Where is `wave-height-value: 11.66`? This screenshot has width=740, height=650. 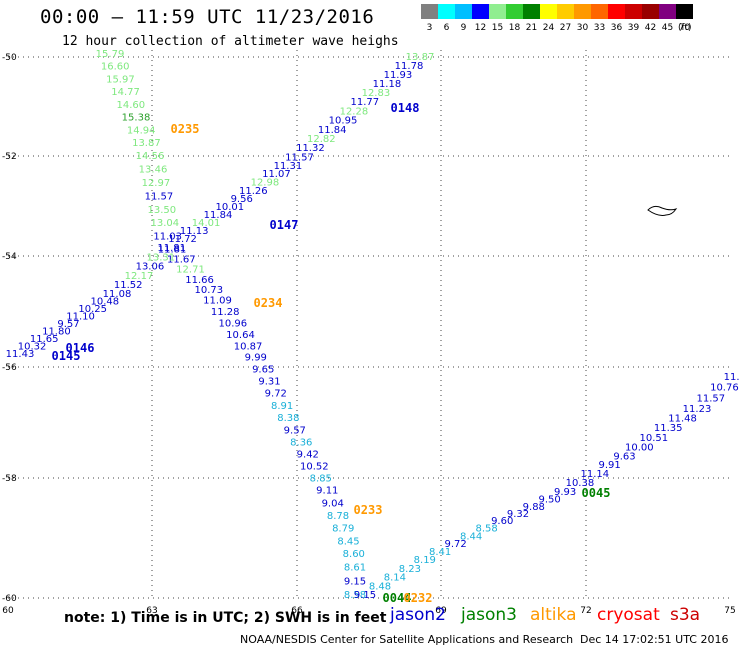 wave-height-value: 11.66 is located at coordinates (199, 280).